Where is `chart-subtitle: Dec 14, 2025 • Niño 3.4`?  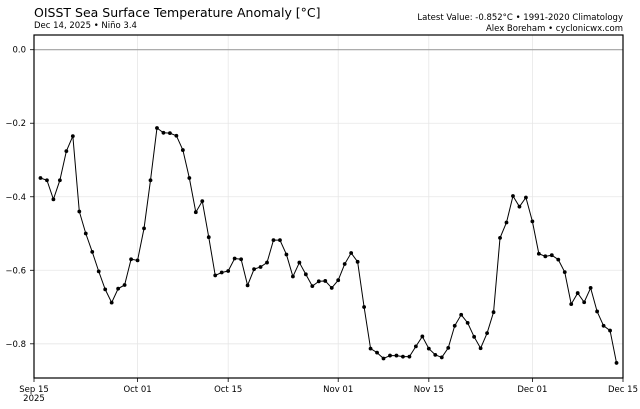 chart-subtitle: Dec 14, 2025 • Niño 3.4 is located at coordinates (85, 26).